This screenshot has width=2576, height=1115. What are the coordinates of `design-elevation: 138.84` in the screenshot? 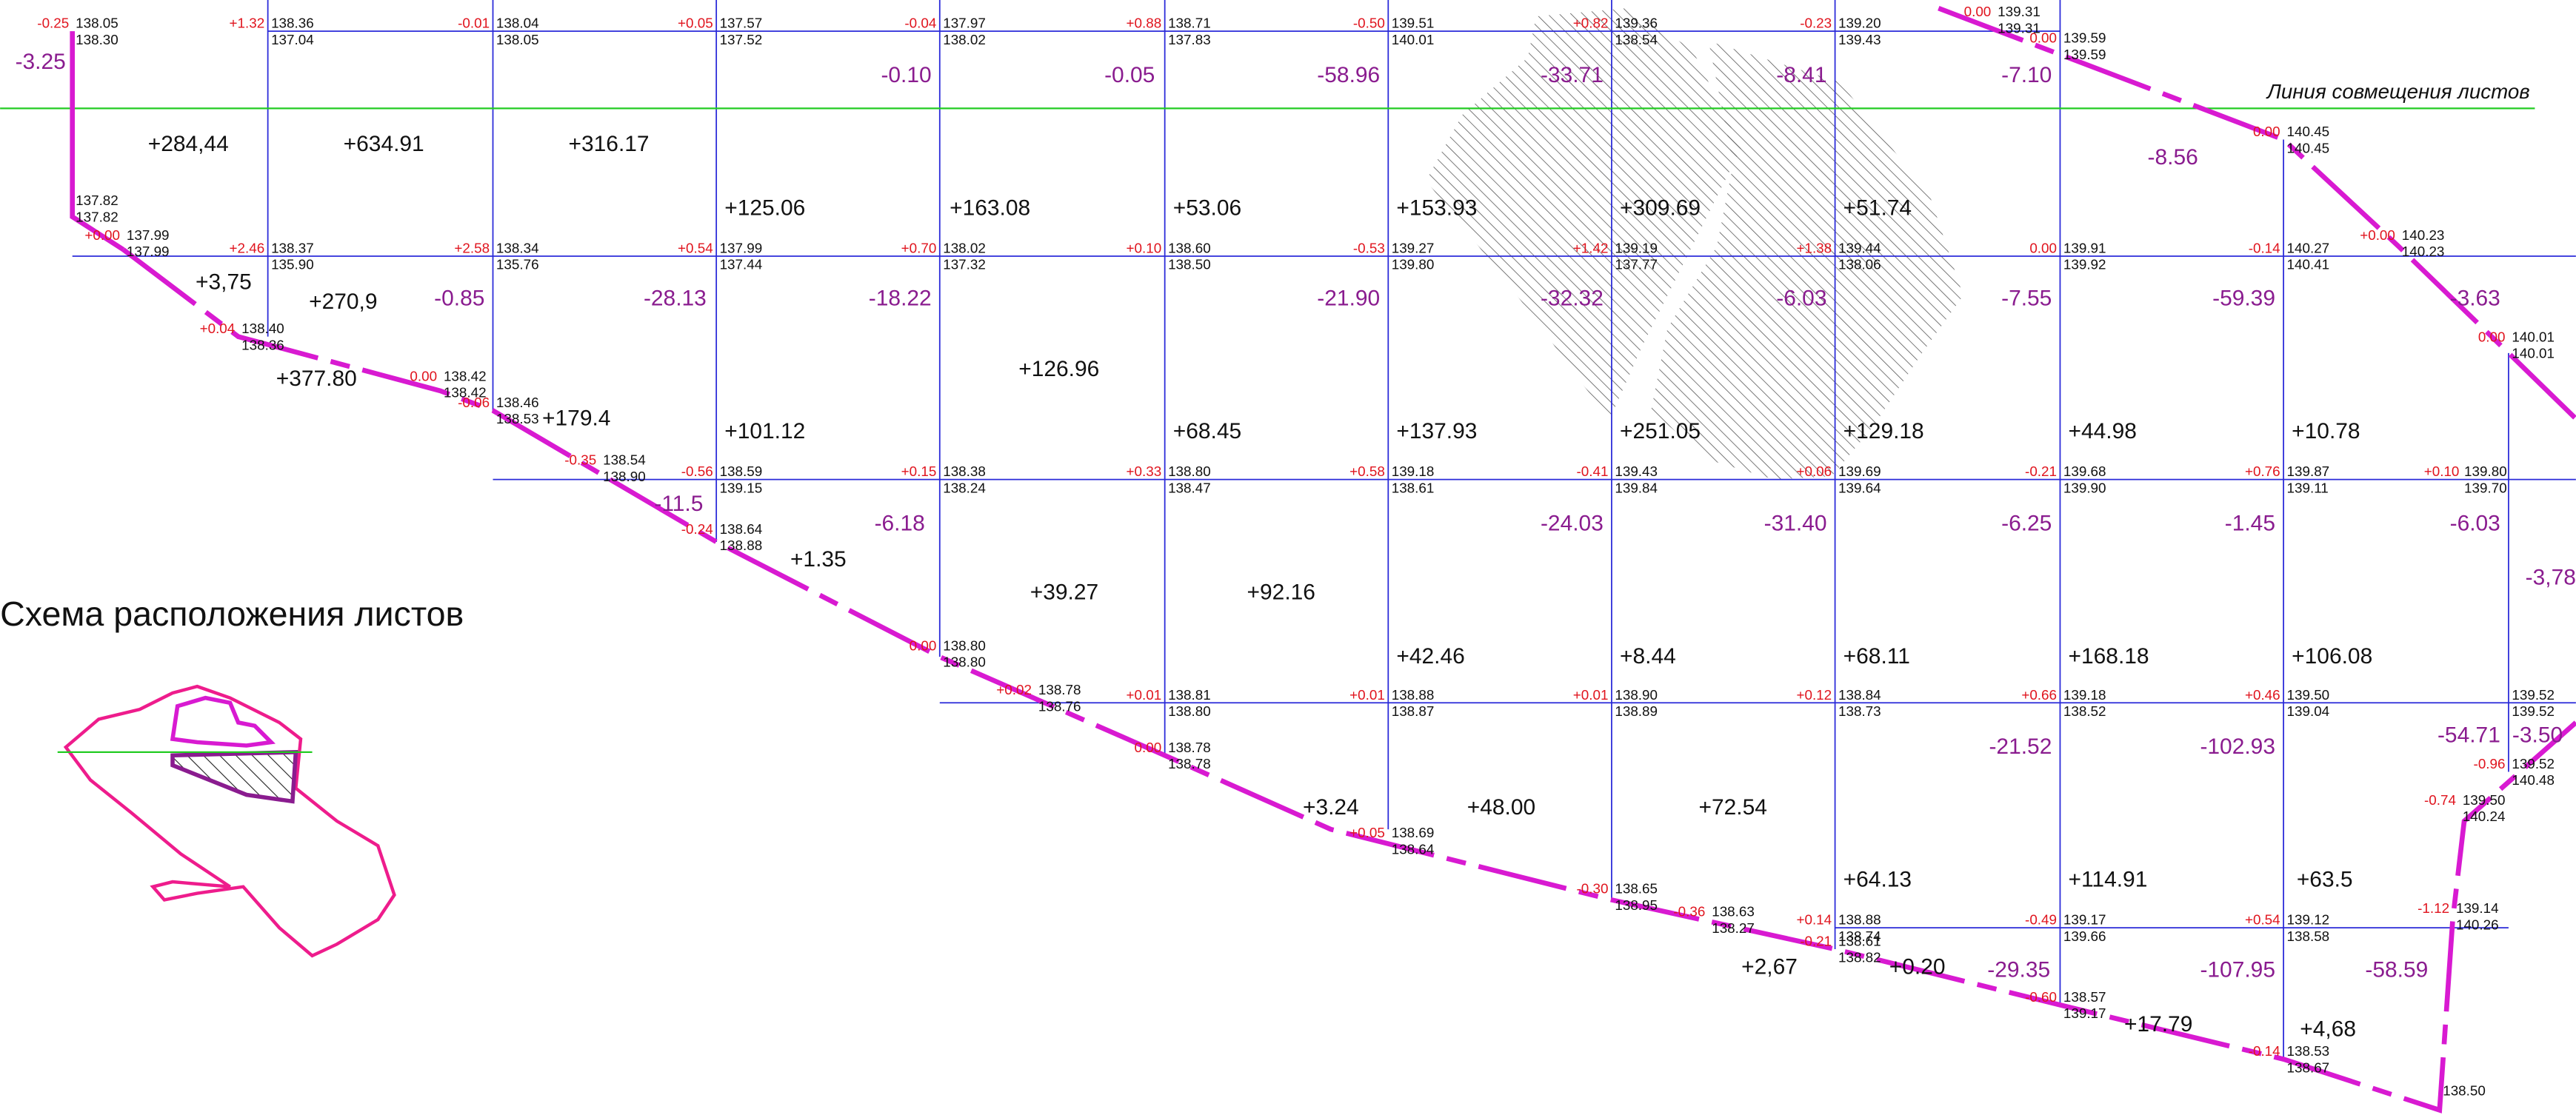 It's located at (1859, 695).